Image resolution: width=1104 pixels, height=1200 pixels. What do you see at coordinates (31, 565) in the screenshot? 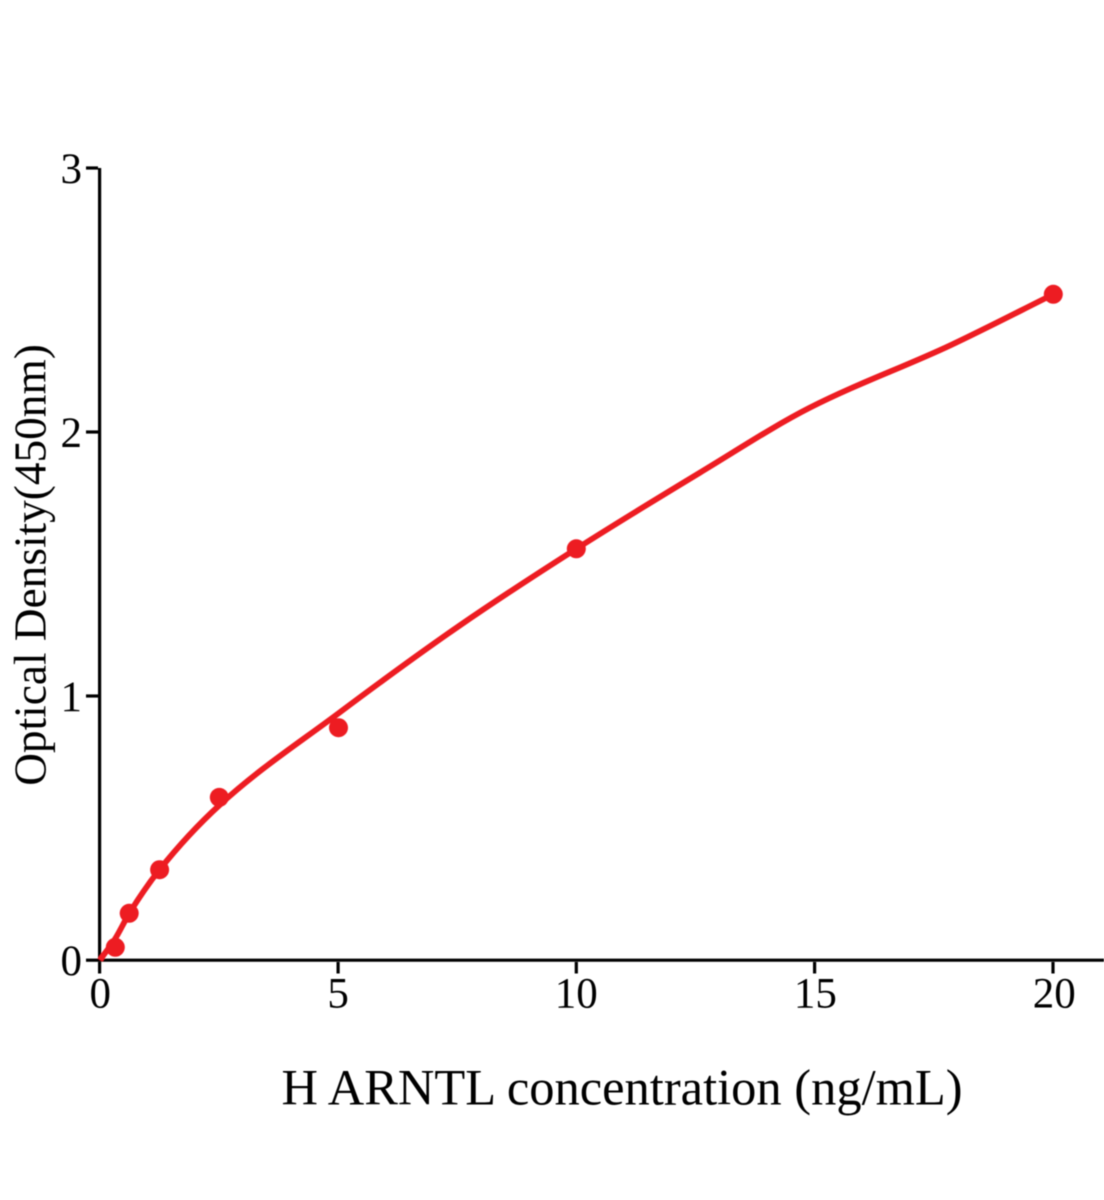
I see `svg-text: Optical Density(450nm)` at bounding box center [31, 565].